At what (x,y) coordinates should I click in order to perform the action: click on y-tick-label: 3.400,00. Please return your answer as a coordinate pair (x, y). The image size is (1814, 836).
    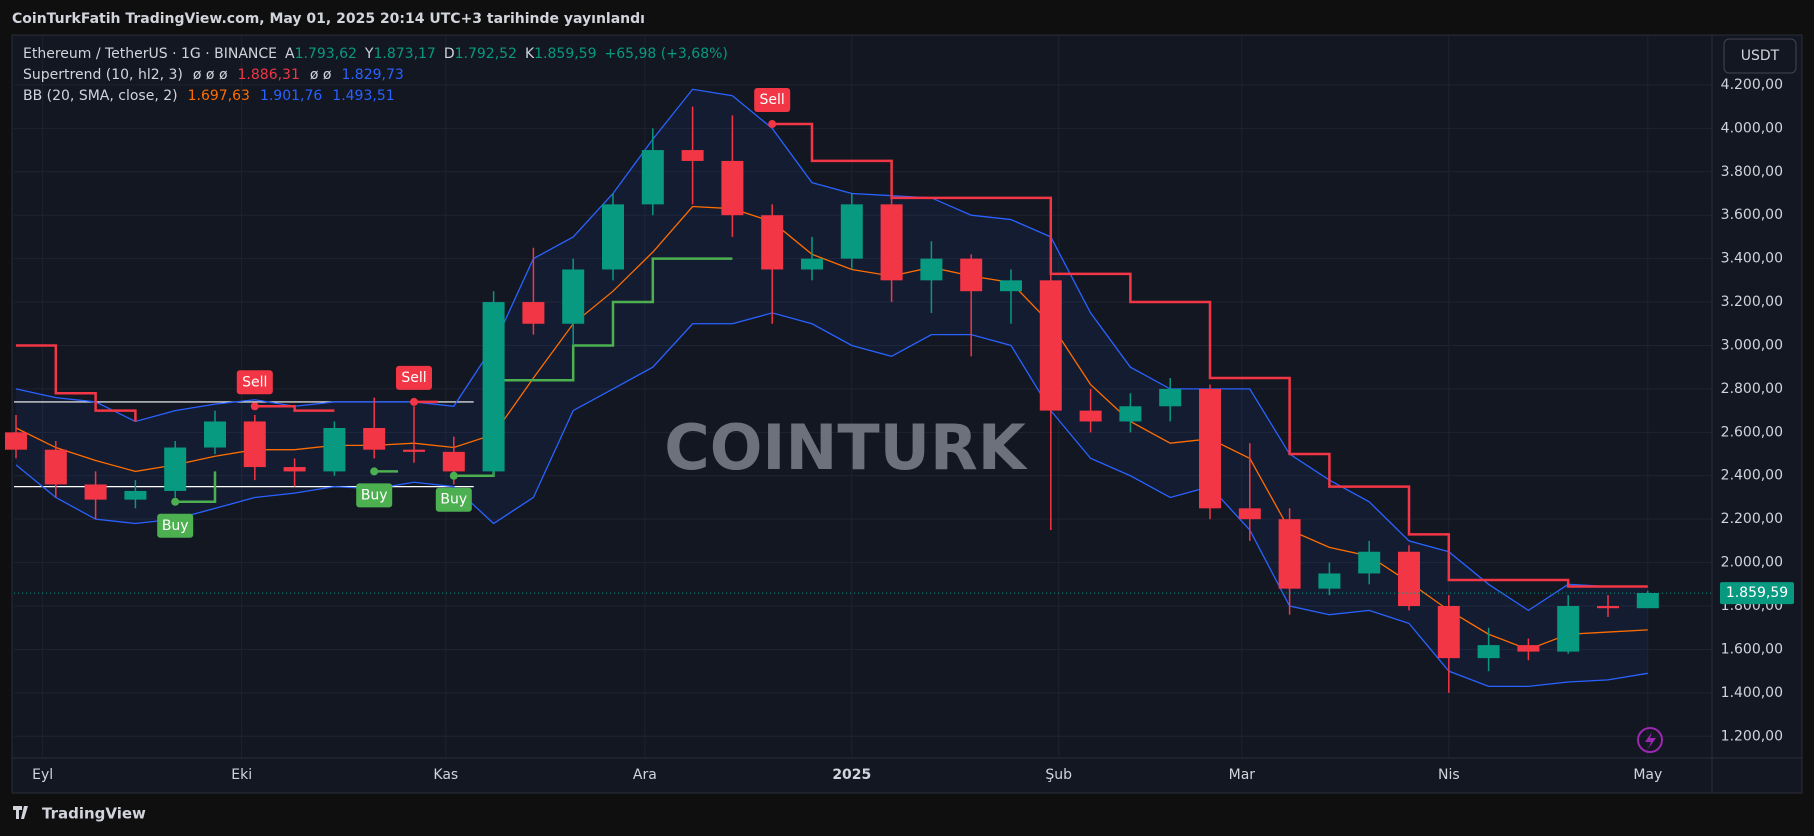
    Looking at the image, I should click on (1752, 259).